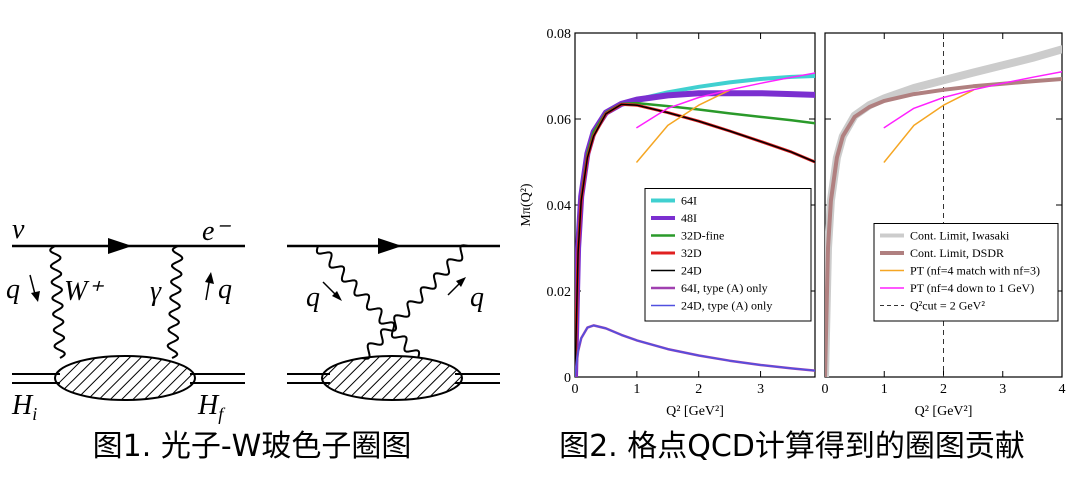 Image resolution: width=1080 pixels, height=479 pixels. What do you see at coordinates (691, 253) in the screenshot?
I see `legend-label: 32D` at bounding box center [691, 253].